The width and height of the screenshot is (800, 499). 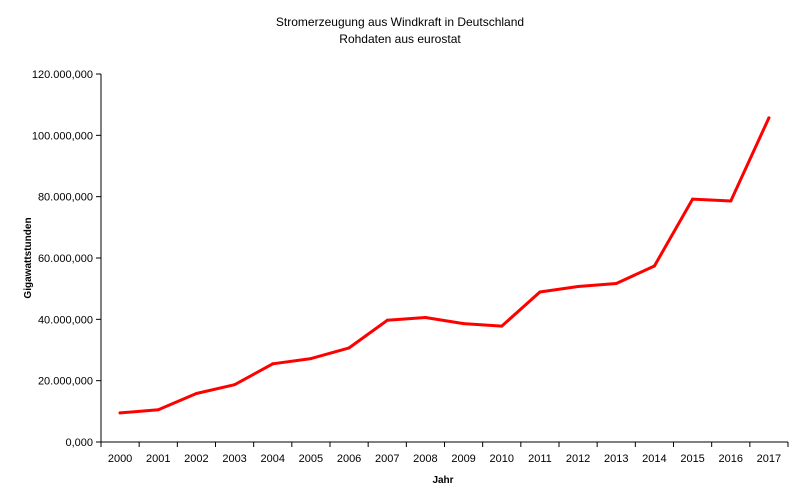 What do you see at coordinates (442, 480) in the screenshot?
I see `x-axis-label: Jahr` at bounding box center [442, 480].